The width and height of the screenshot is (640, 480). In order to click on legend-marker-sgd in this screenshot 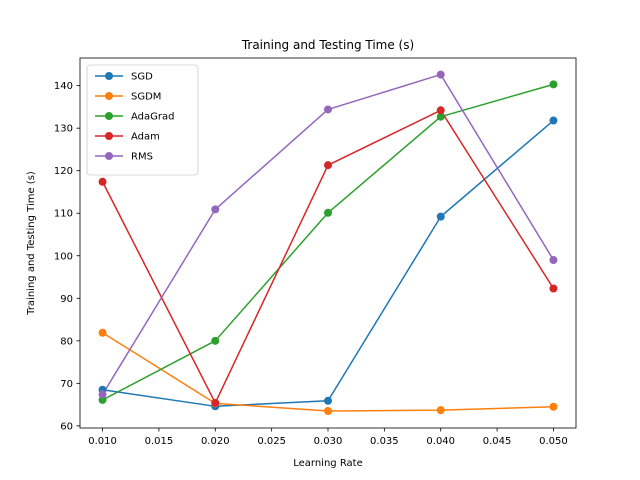, I will do `click(109, 76)`.